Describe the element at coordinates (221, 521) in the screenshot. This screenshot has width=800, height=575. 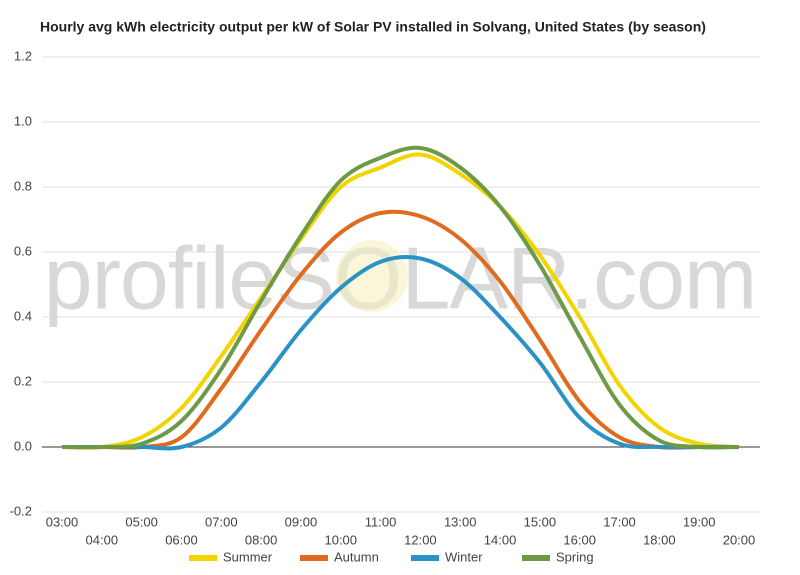
I see `x-tick-label: 07:00` at that location.